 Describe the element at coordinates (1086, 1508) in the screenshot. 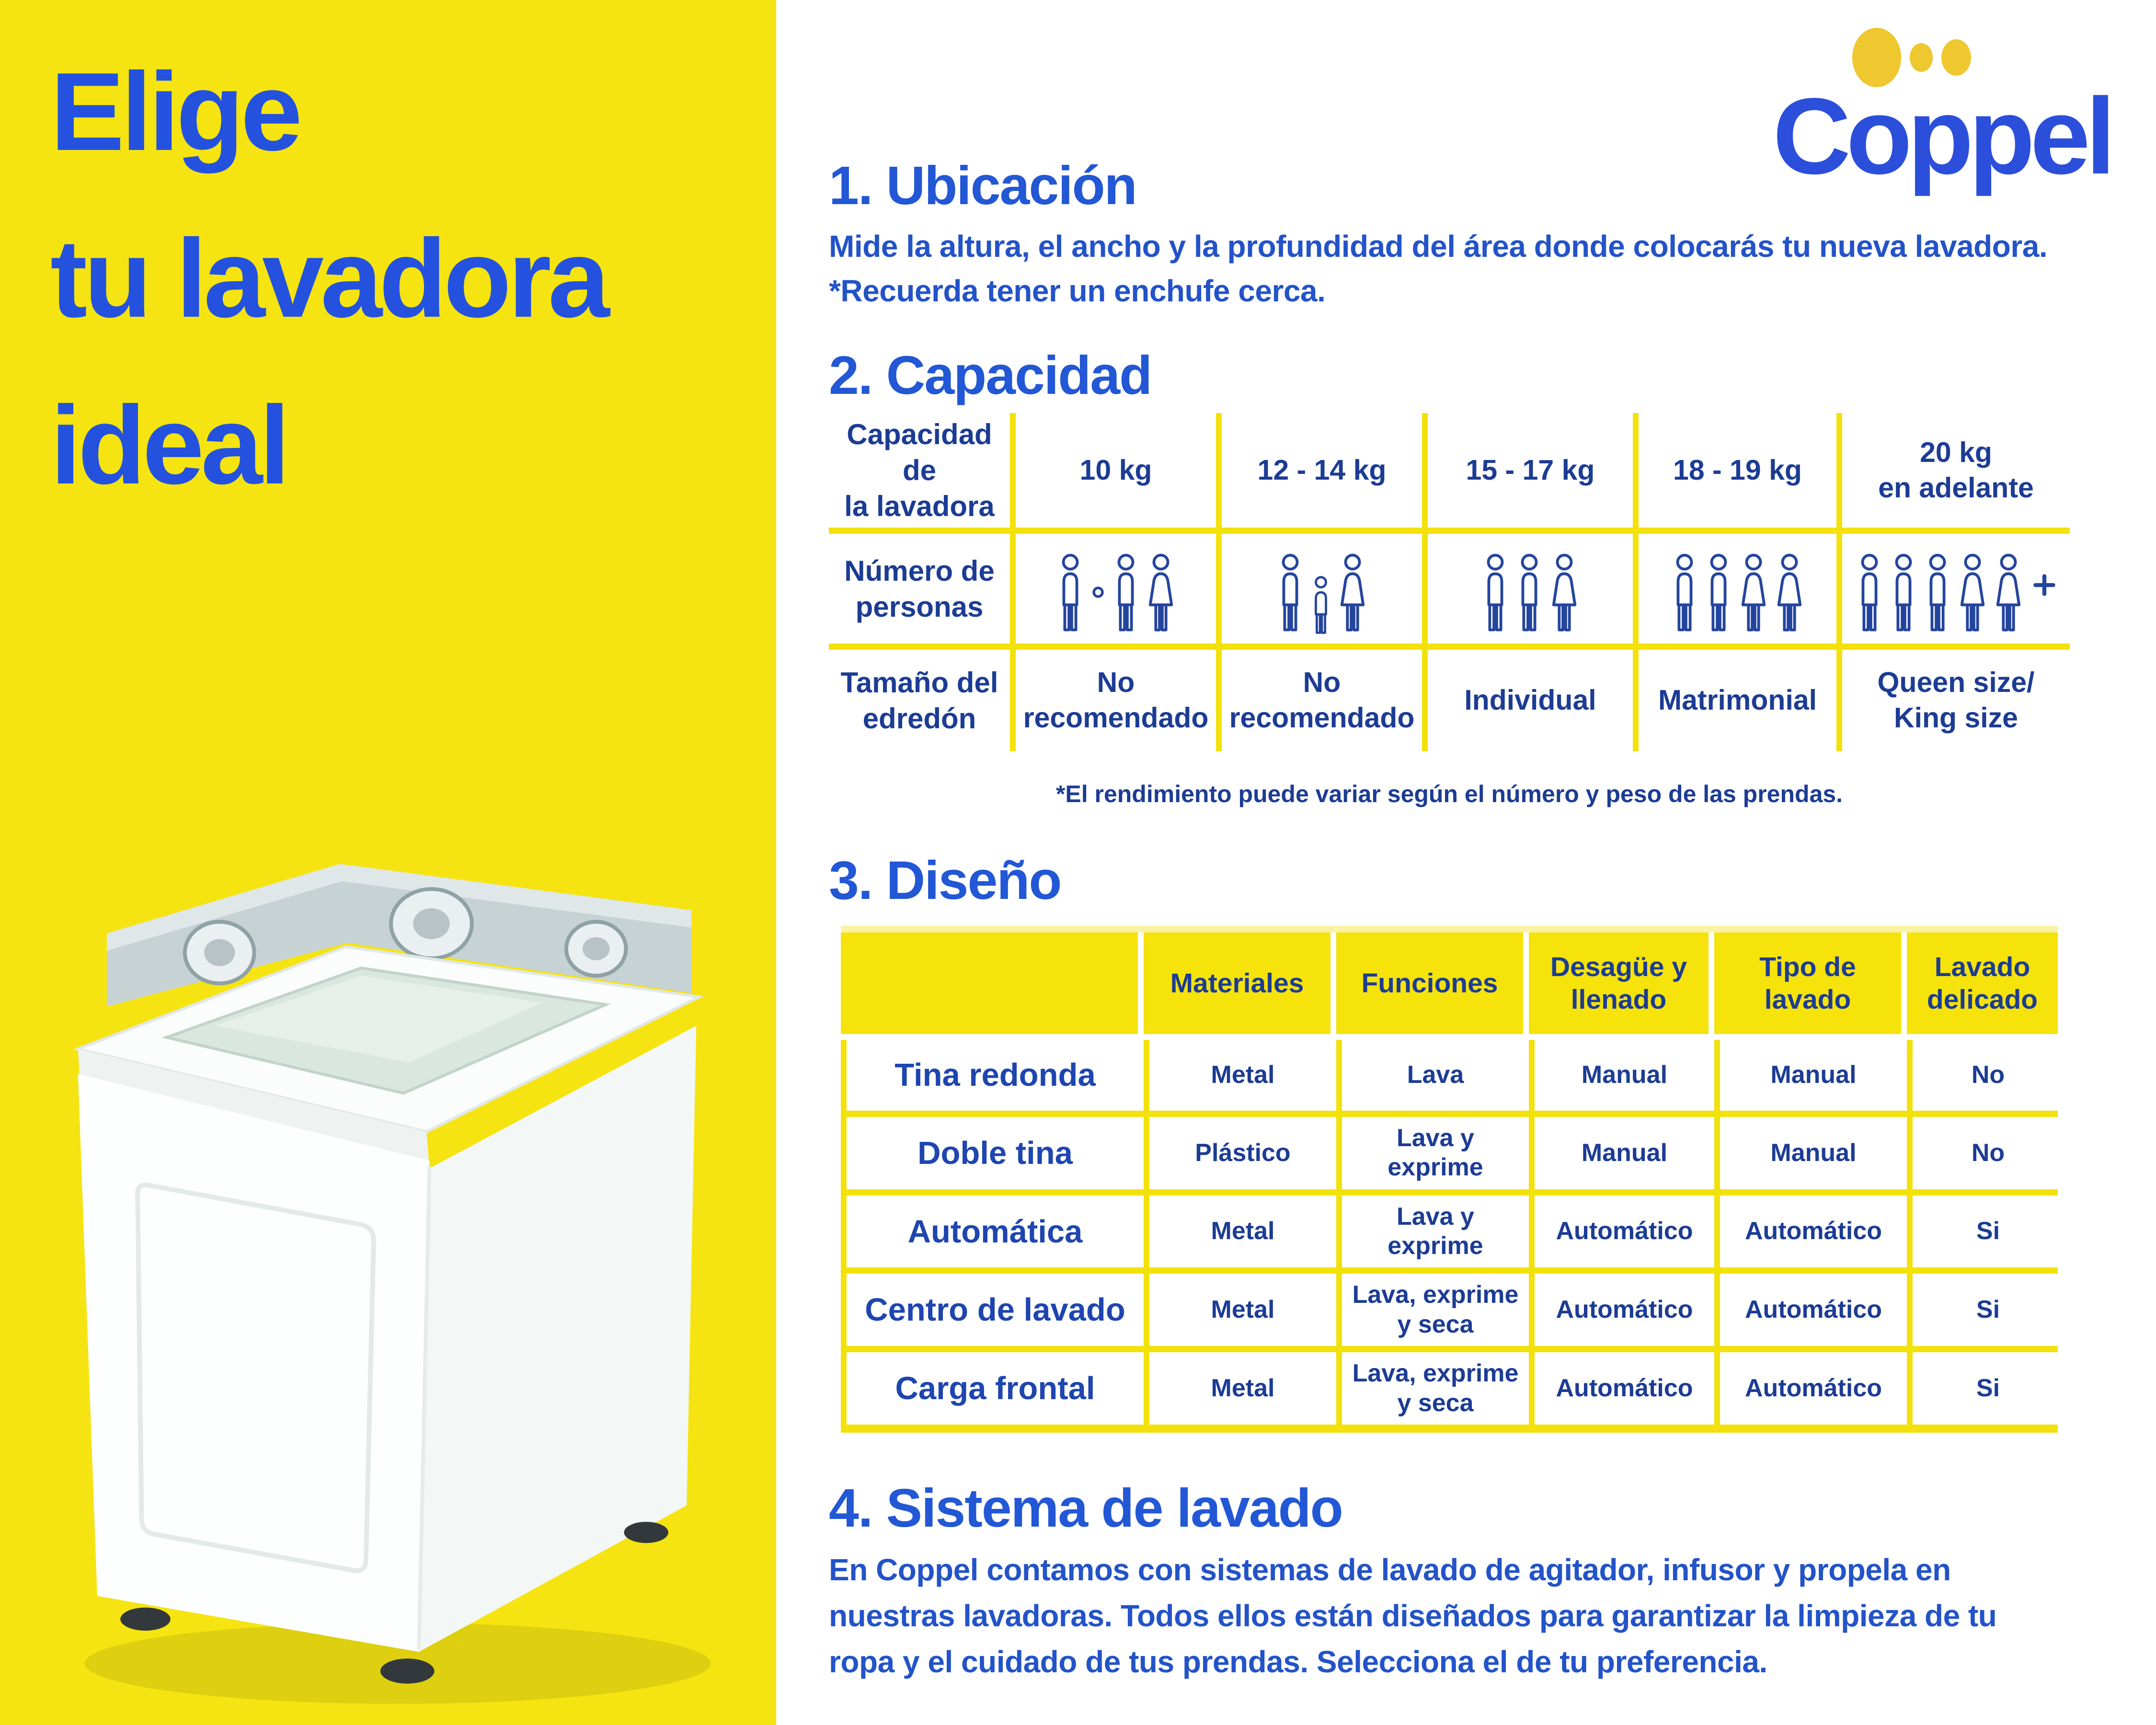

I see `section-4-heading: 4. Sistema de lavado` at that location.